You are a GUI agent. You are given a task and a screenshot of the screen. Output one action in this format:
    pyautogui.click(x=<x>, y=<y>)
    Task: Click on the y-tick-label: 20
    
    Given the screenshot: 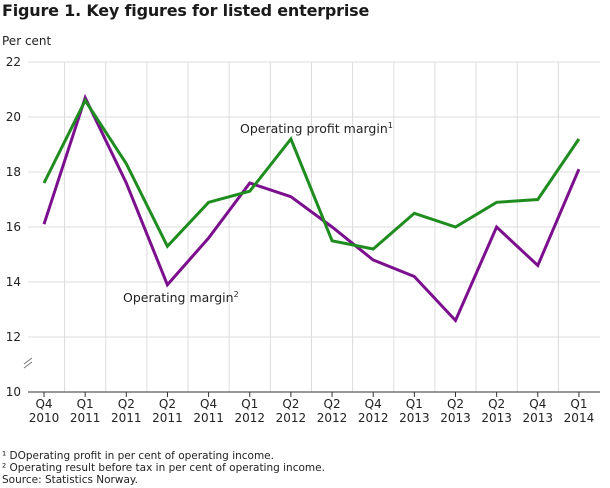 What is the action you would take?
    pyautogui.click(x=13, y=117)
    